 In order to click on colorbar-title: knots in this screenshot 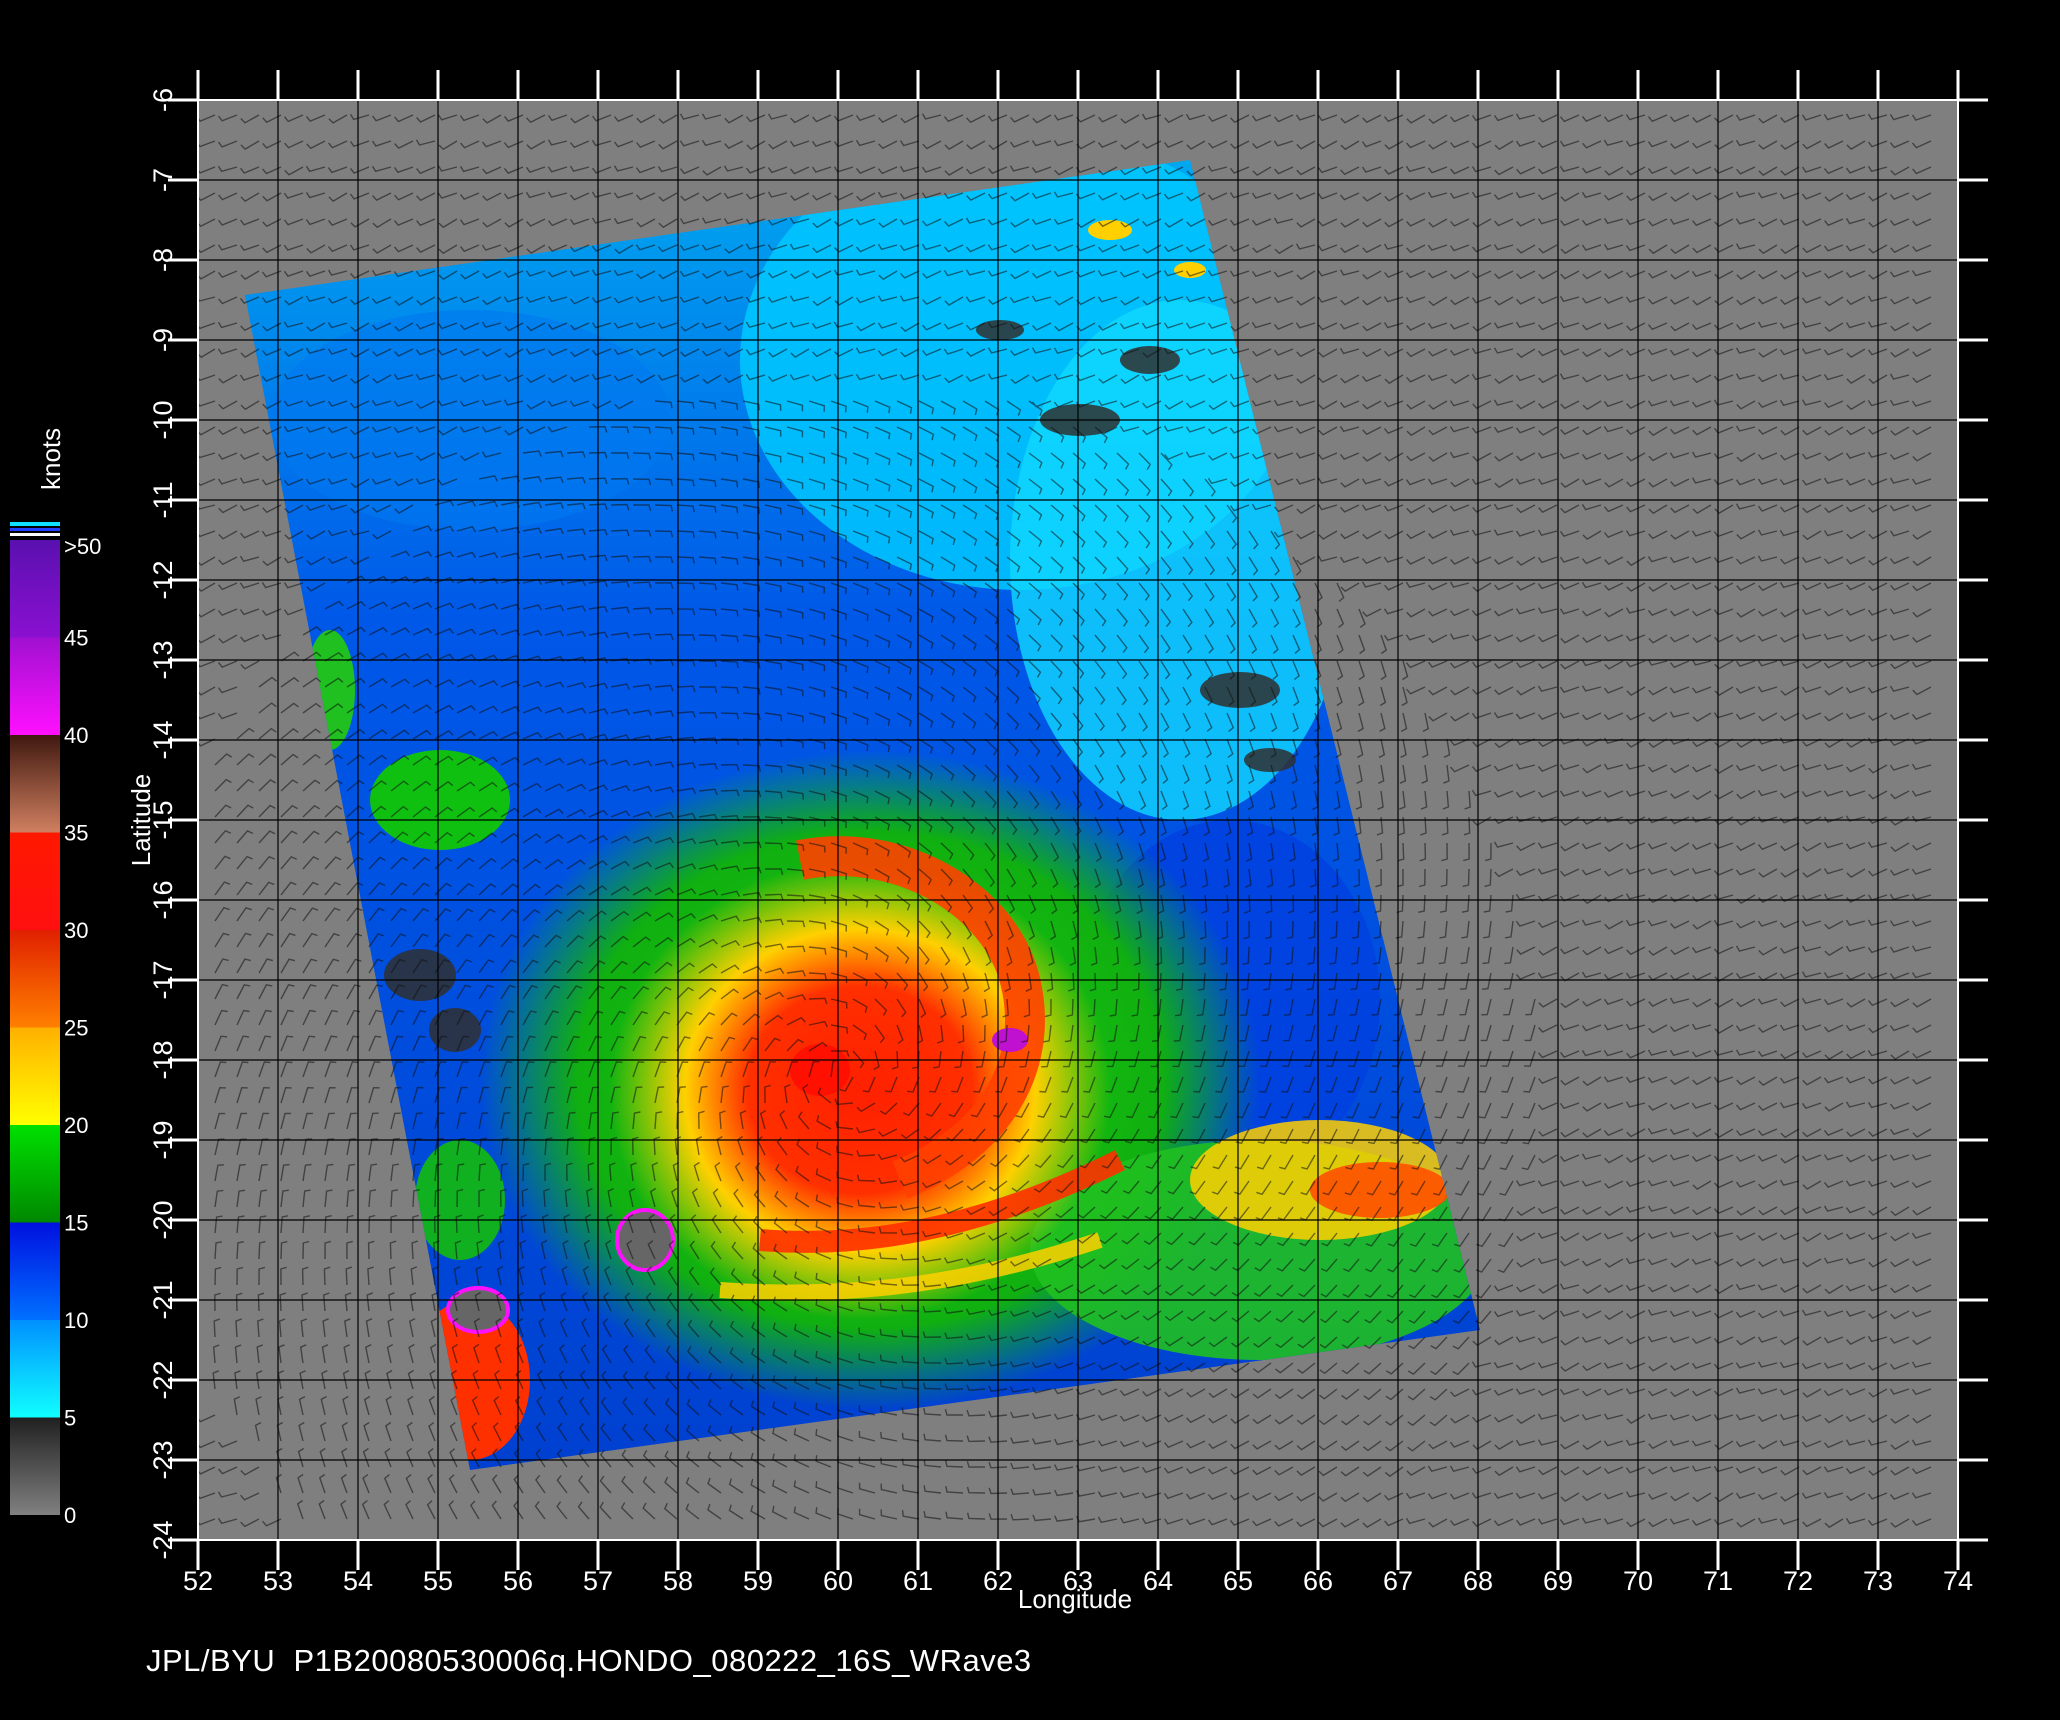, I will do `click(51, 459)`.